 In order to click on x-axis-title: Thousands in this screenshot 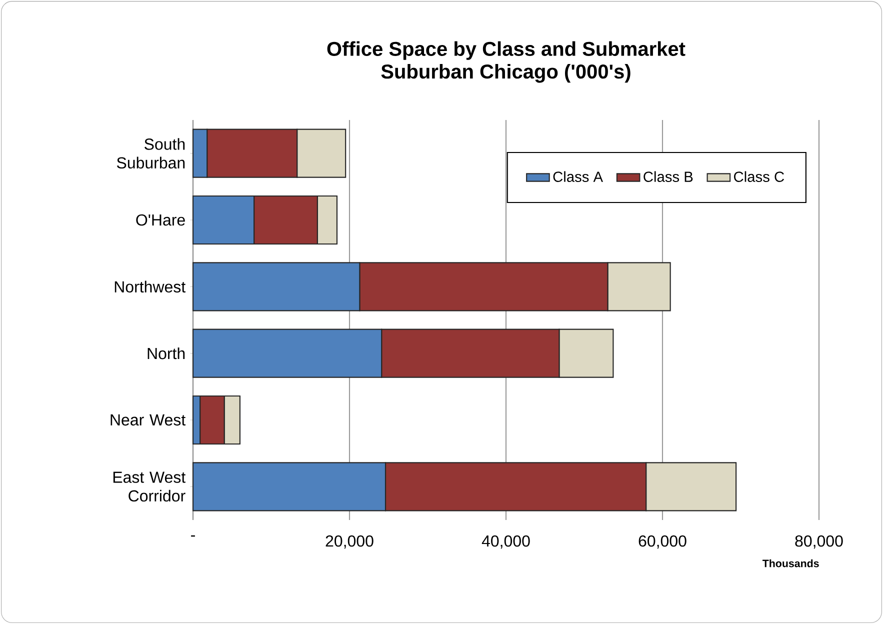, I will do `click(790, 563)`.